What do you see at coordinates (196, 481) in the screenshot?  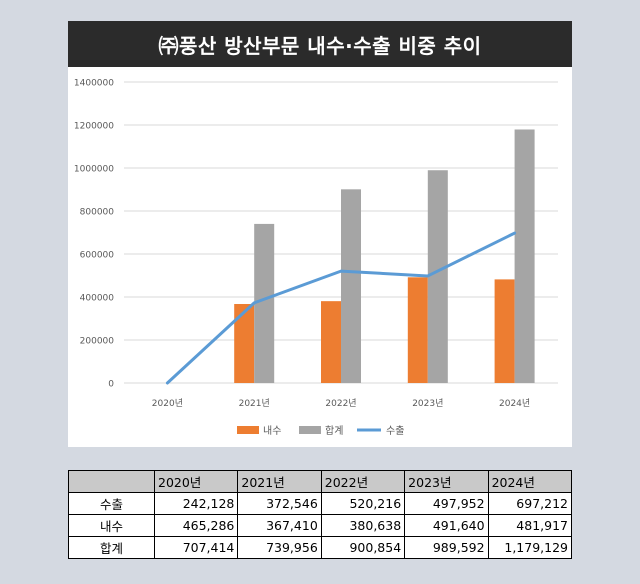 I see `table-header-cell: 2020년` at bounding box center [196, 481].